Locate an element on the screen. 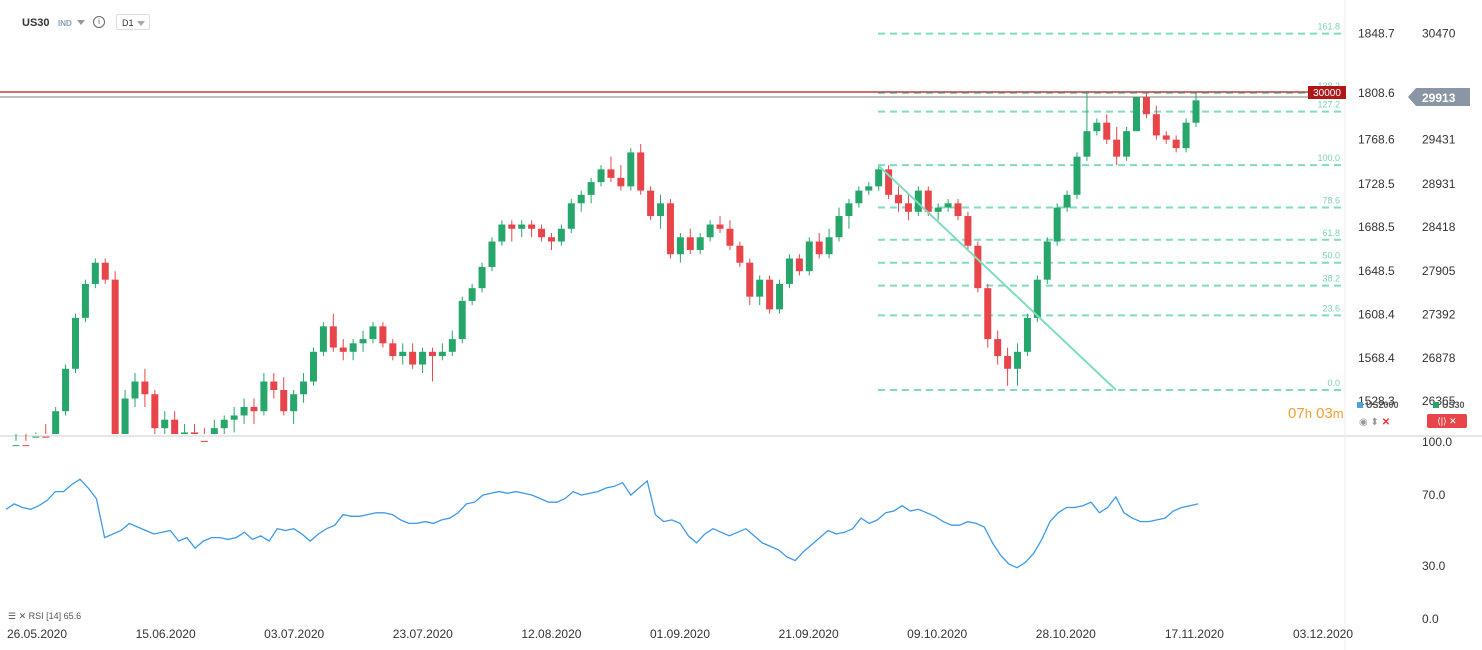  left-axis-tick: 1608.4 is located at coordinates (1376, 314).